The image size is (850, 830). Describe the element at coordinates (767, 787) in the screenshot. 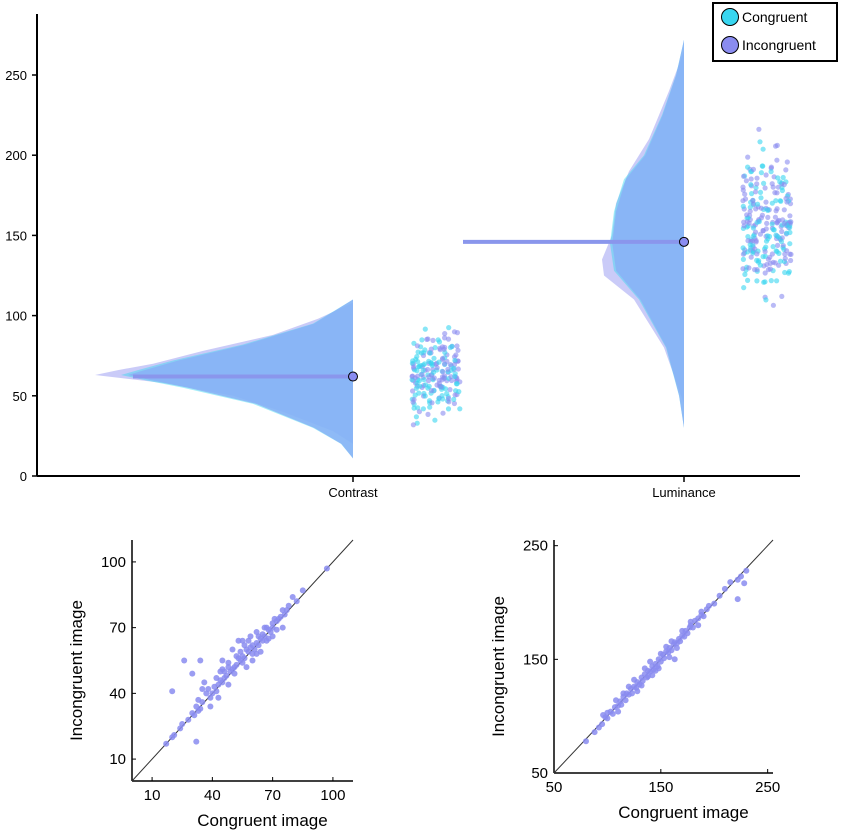

I see `x-tick-label: 250` at that location.